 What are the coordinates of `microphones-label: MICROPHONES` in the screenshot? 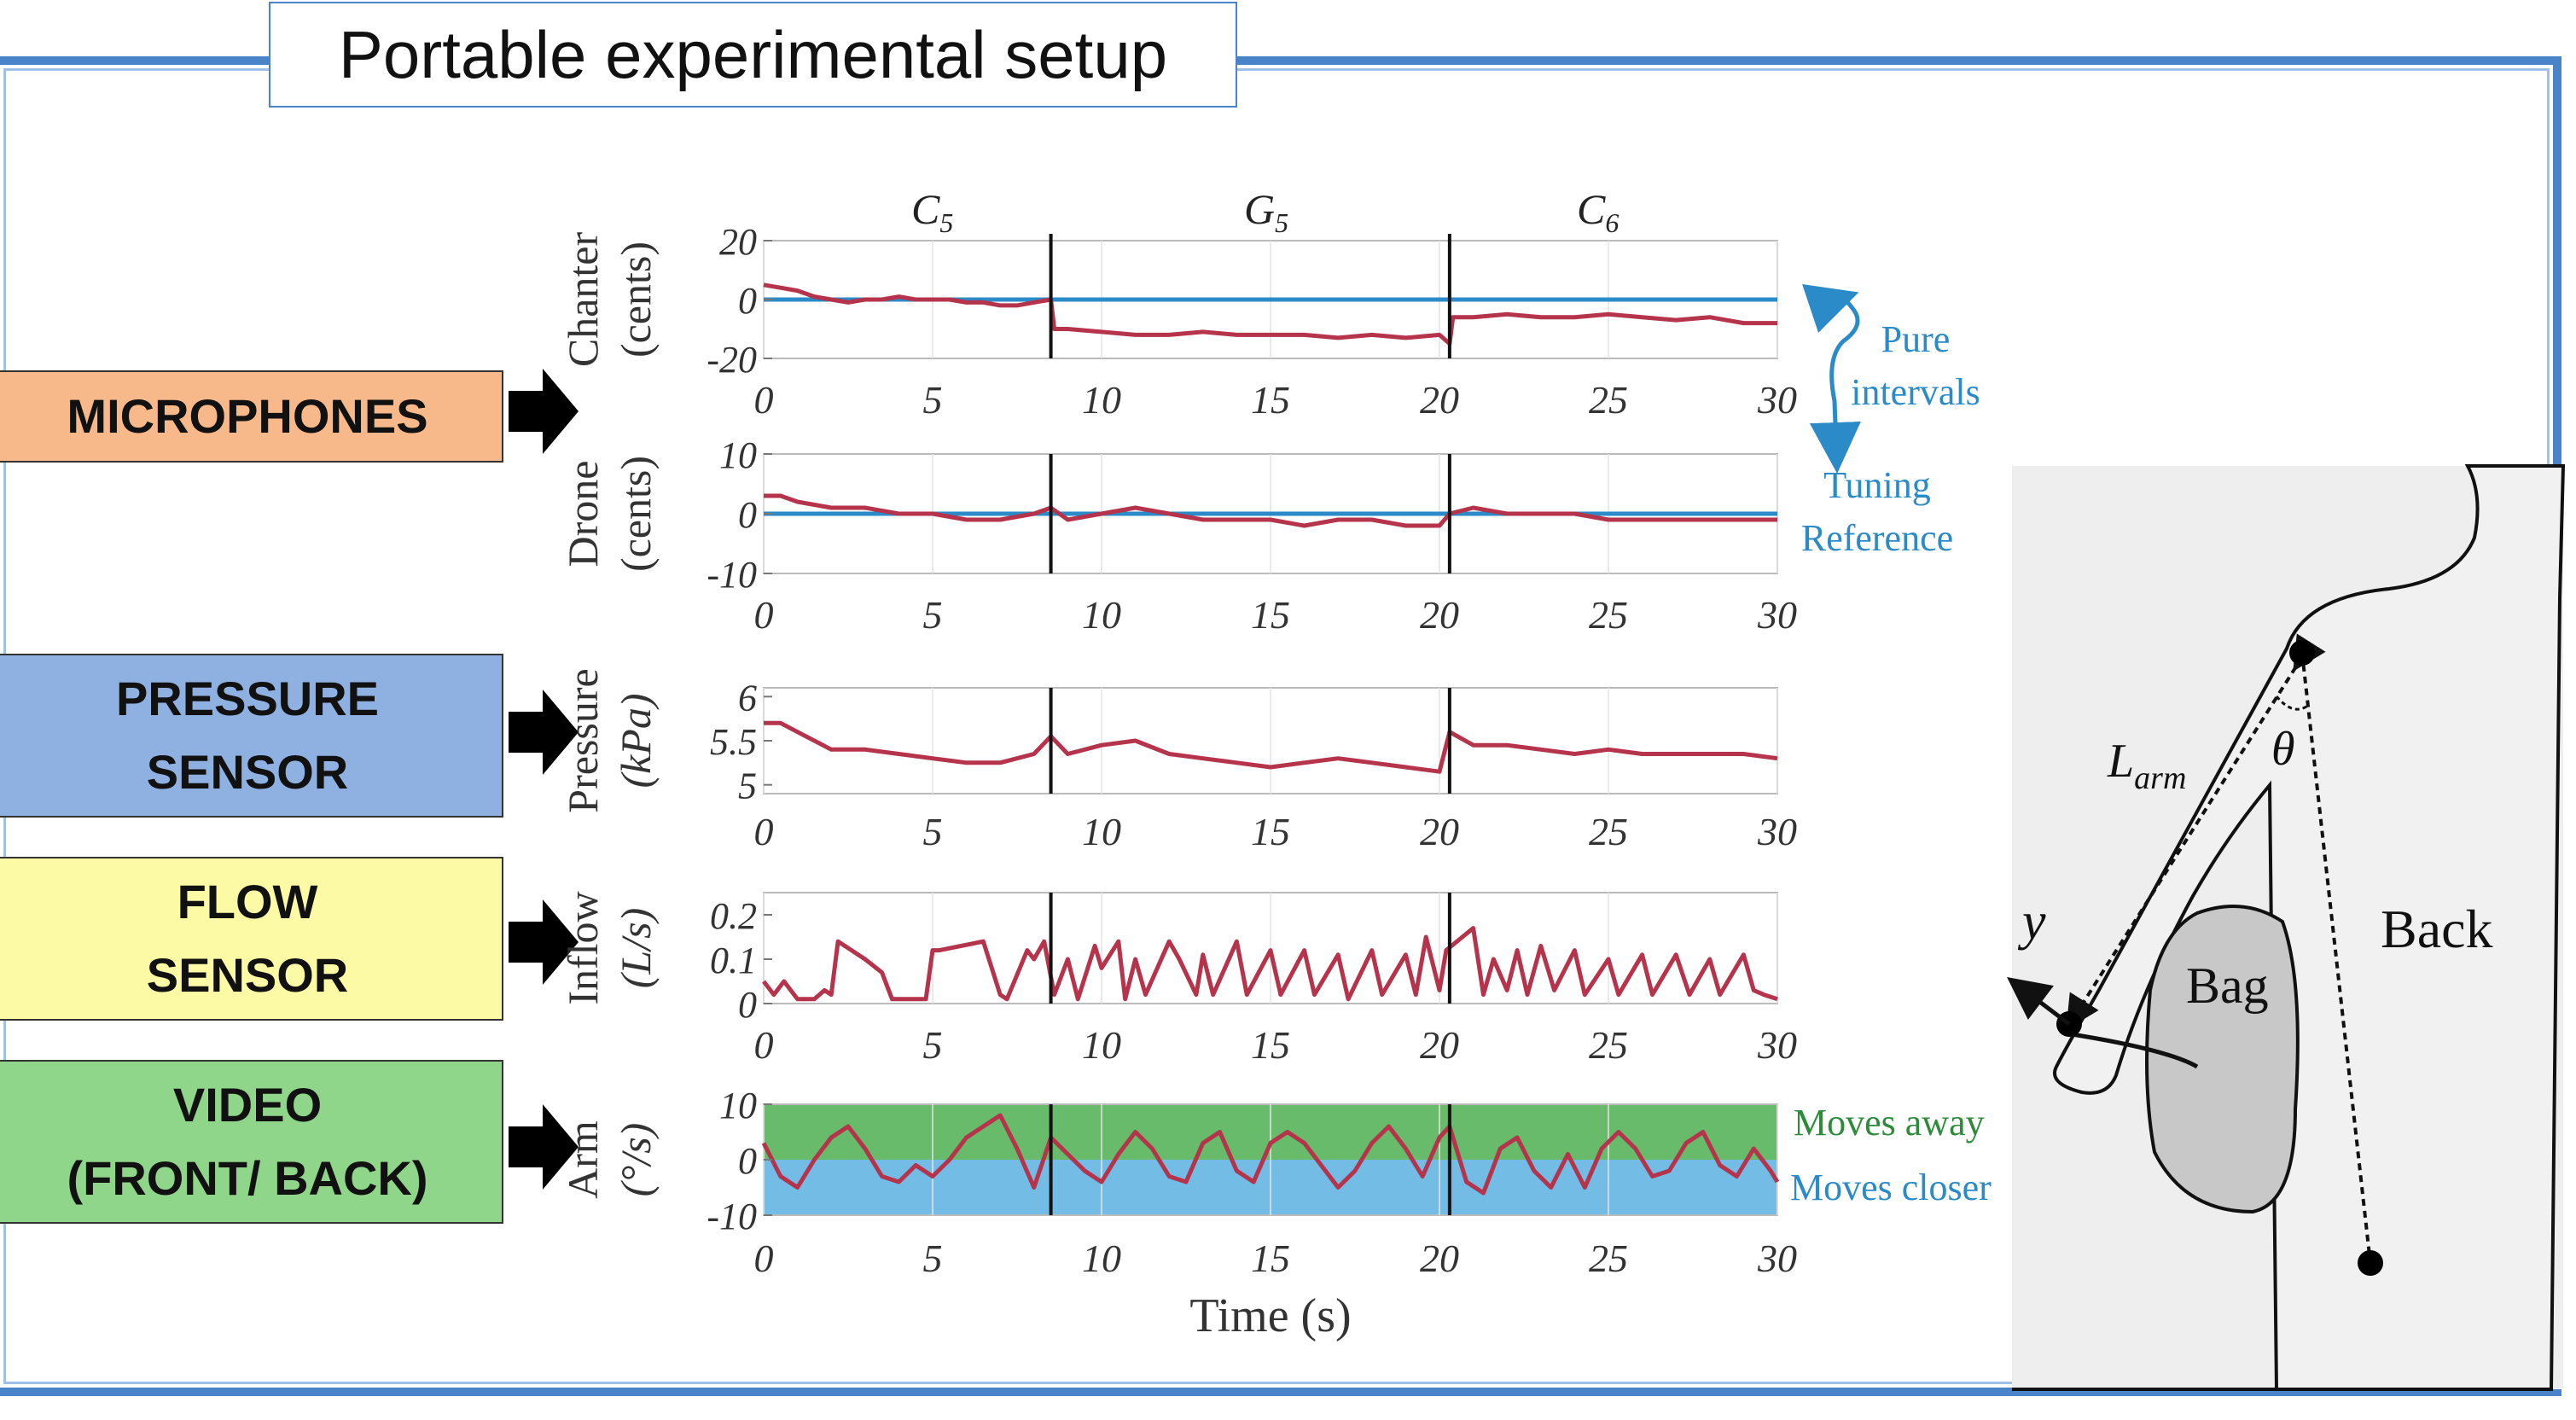 It's located at (251, 416).